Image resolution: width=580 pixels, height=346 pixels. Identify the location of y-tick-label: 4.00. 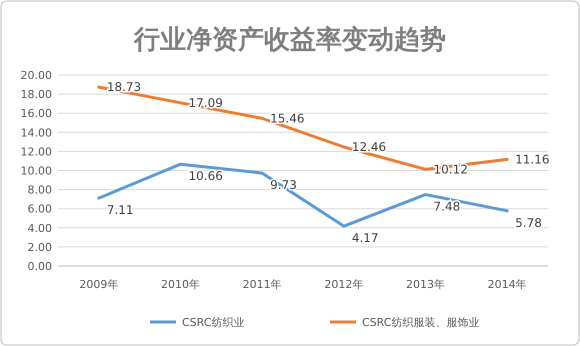
(40, 228).